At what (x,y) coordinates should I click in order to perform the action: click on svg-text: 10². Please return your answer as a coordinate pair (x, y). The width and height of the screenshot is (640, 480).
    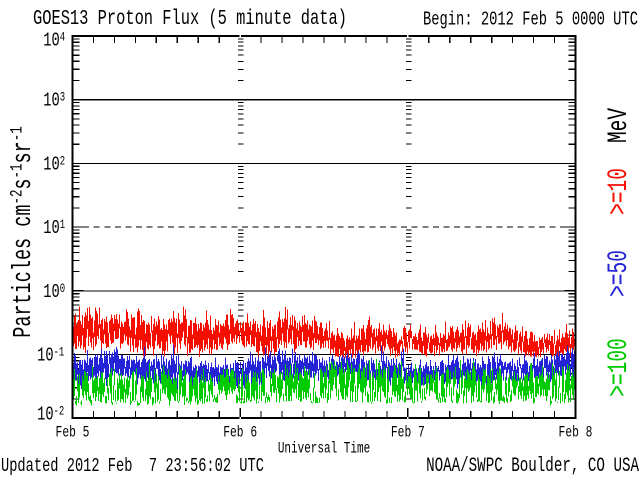
    Looking at the image, I should click on (54, 165).